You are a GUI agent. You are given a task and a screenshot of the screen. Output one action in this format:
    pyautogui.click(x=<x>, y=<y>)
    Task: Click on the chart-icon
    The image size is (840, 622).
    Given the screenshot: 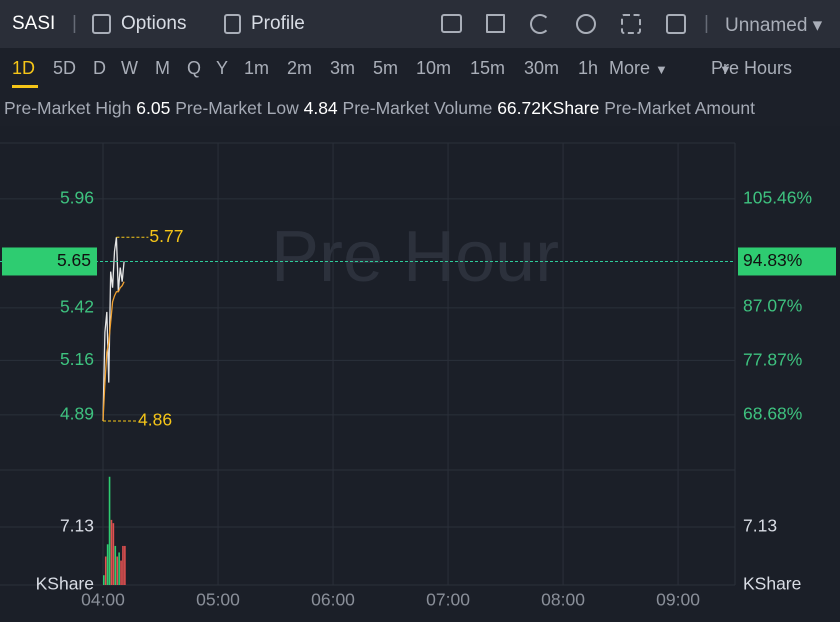 What is the action you would take?
    pyautogui.click(x=451, y=23)
    